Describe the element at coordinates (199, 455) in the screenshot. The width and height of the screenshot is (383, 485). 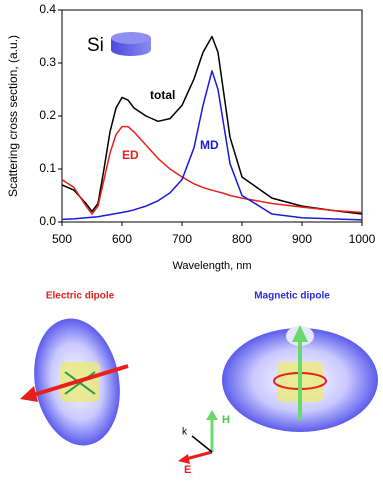
I see `e-axis` at that location.